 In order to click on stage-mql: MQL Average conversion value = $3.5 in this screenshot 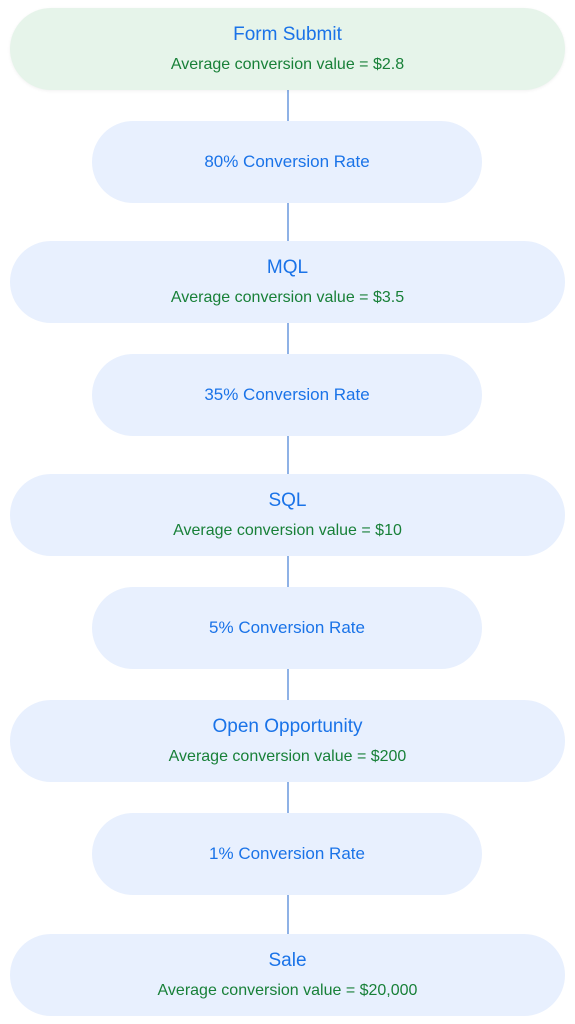, I will do `click(287, 282)`.